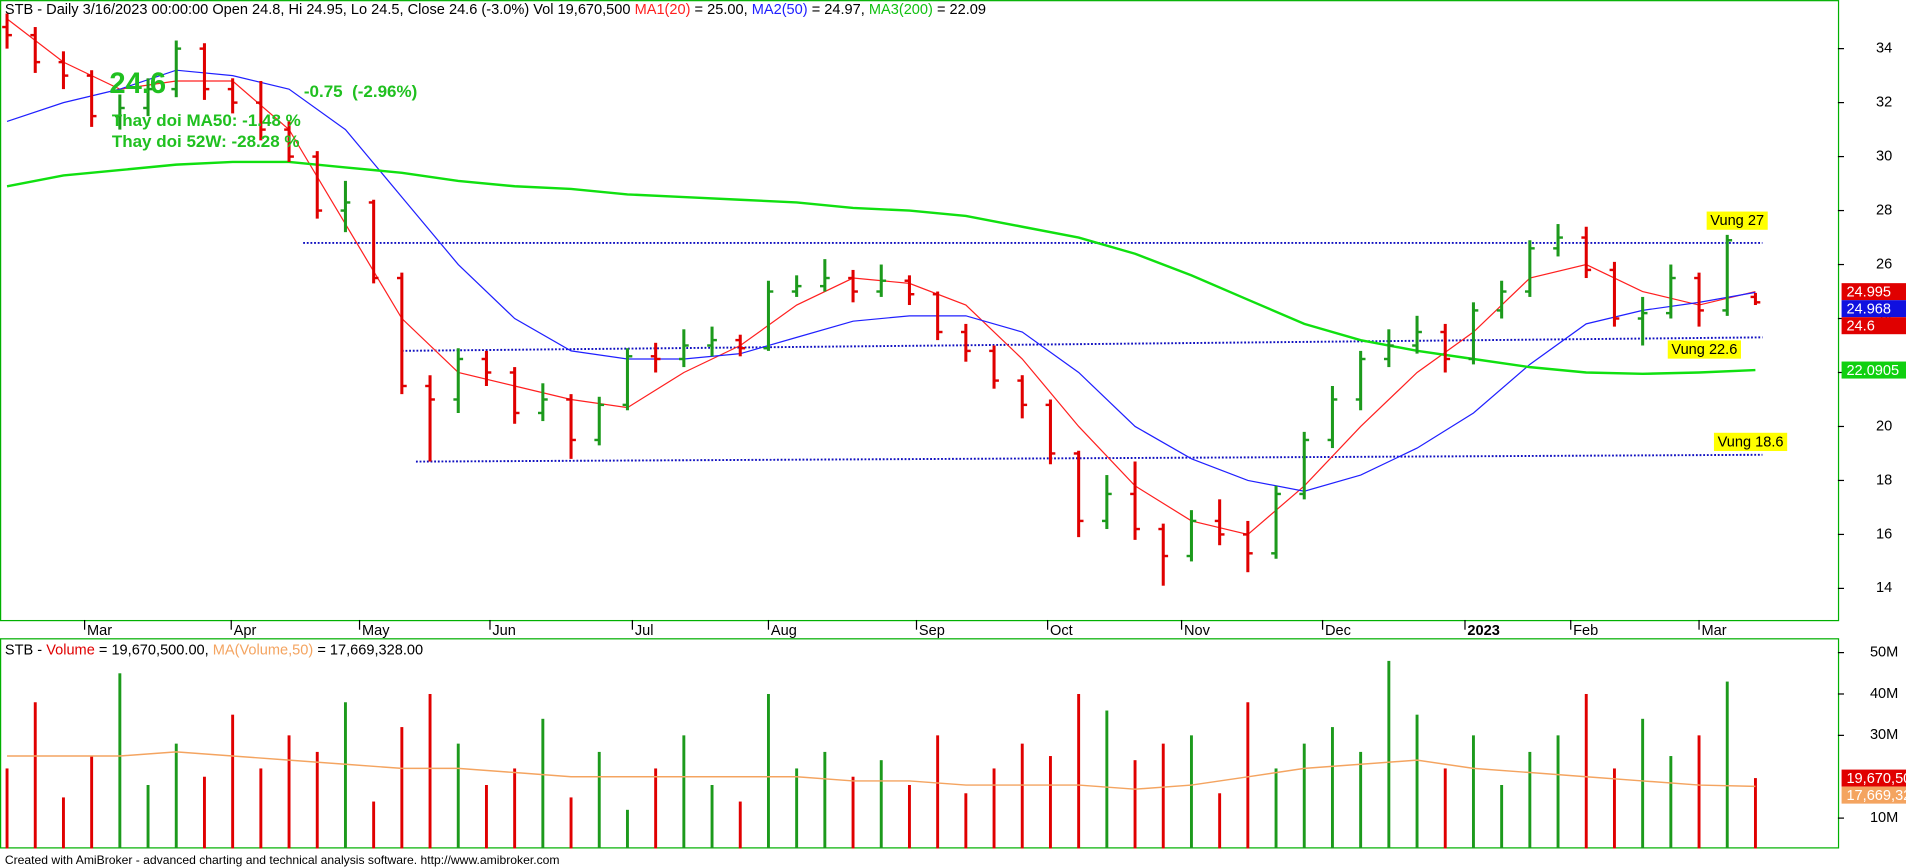 This screenshot has height=868, width=1906. Describe the element at coordinates (370, 650) in the screenshot. I see `legend-value: = 17,669,328.00` at that location.